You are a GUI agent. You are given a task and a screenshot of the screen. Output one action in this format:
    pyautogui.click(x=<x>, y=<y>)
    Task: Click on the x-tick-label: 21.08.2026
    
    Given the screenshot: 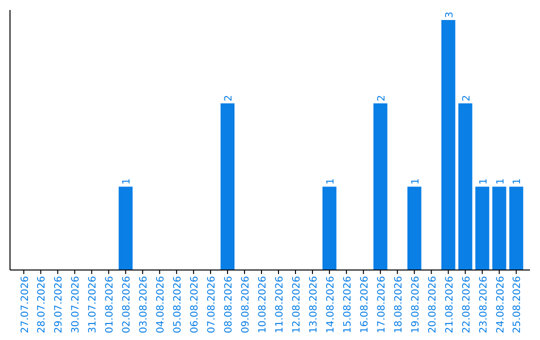 What is the action you would take?
    pyautogui.click(x=450, y=305)
    